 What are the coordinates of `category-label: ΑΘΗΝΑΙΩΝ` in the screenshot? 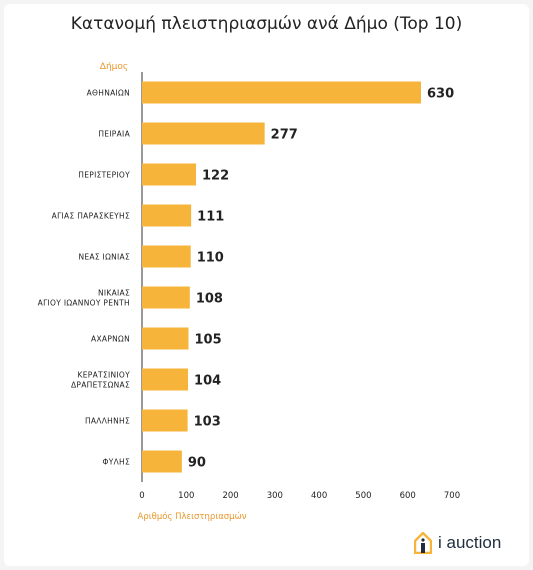 It's located at (108, 93).